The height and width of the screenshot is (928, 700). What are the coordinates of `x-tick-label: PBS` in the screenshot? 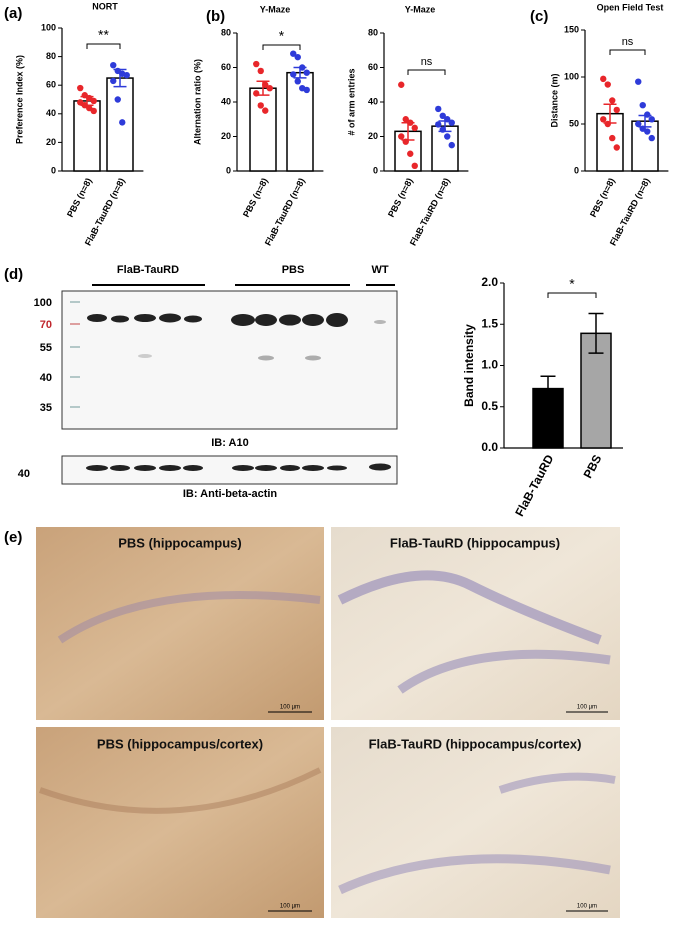 It's located at (592, 466).